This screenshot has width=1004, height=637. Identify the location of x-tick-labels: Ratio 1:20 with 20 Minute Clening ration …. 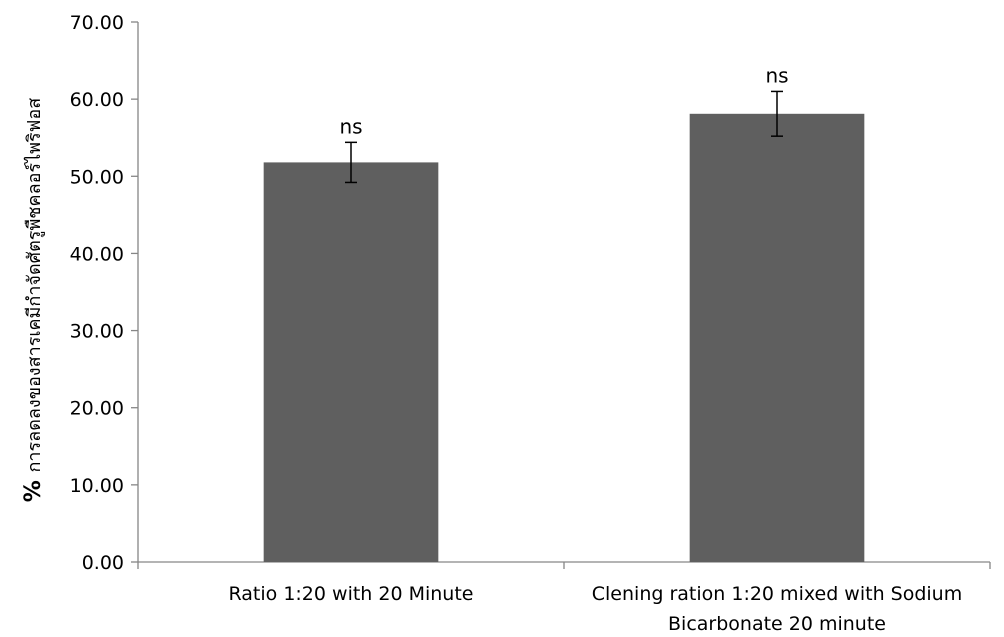
(596, 609).